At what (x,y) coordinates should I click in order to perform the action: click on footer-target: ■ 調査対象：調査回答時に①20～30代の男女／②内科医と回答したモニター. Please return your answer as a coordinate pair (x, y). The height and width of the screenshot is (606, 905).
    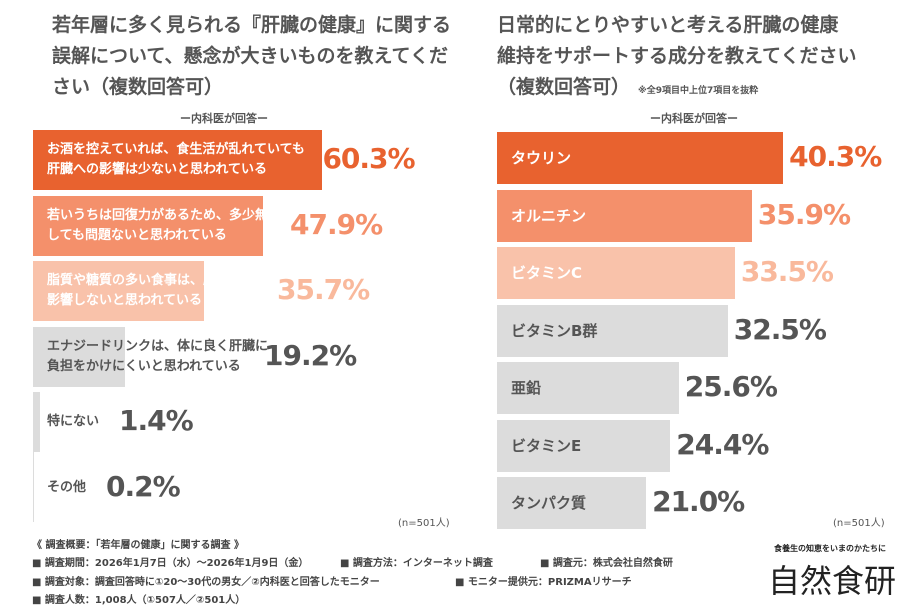
    Looking at the image, I should click on (206, 582).